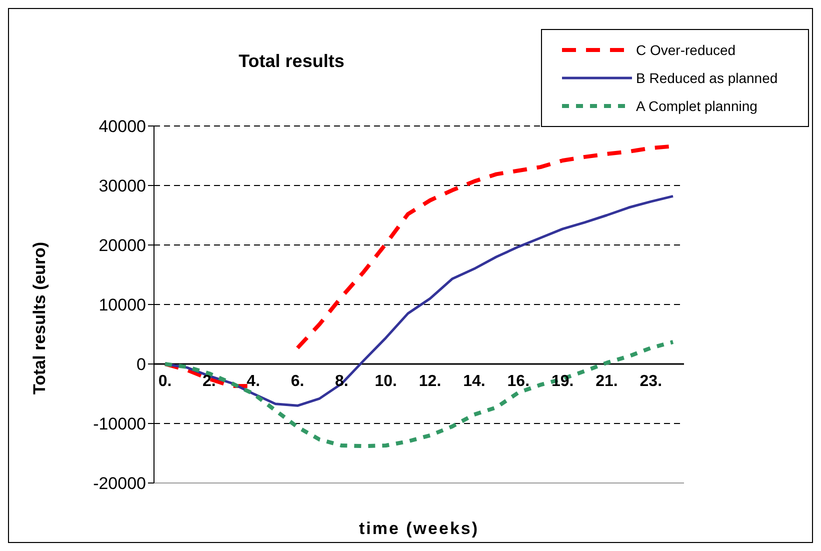 The height and width of the screenshot is (551, 821). What do you see at coordinates (707, 78) in the screenshot?
I see `legend-label: B Reduced as planned` at bounding box center [707, 78].